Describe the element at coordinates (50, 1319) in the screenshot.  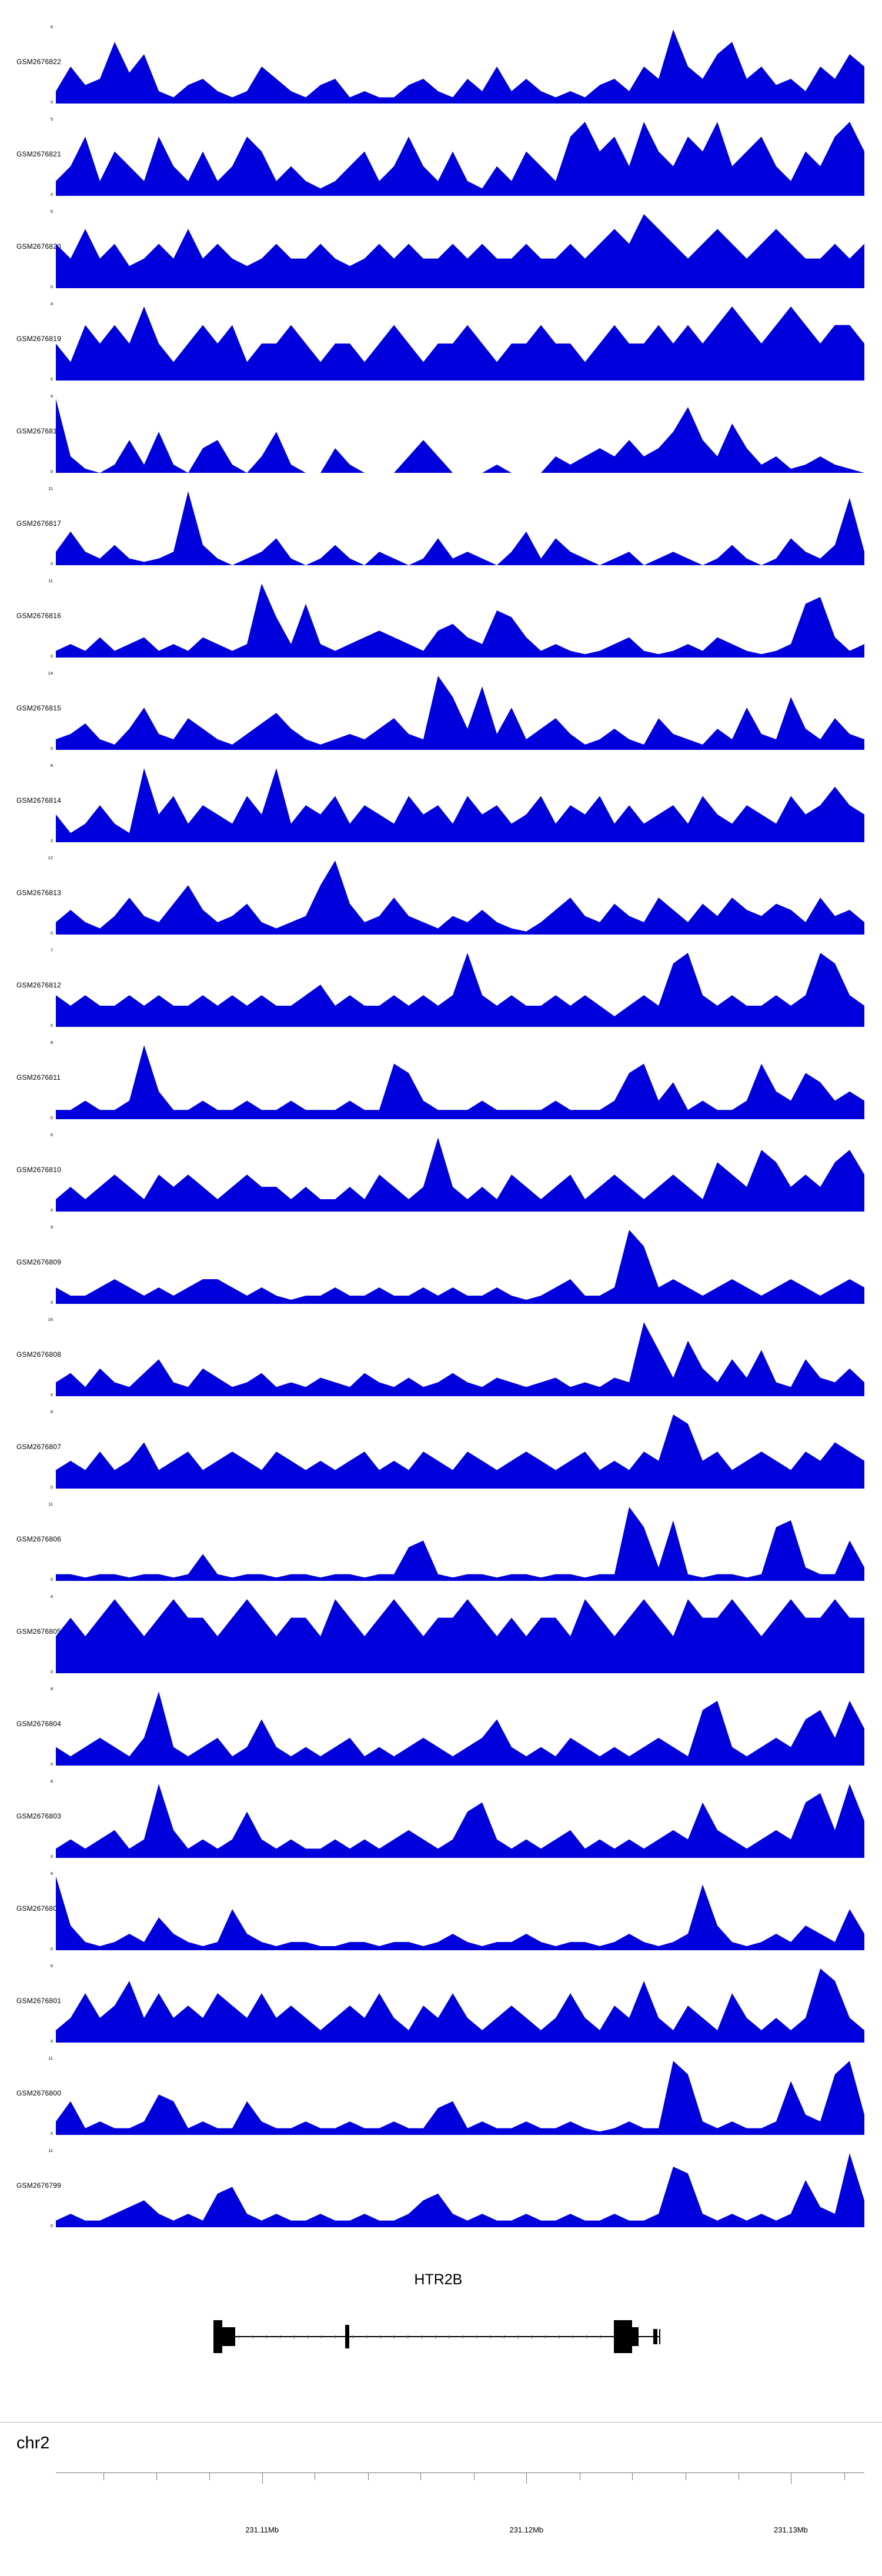
I see `y-axis-max: 16` at that location.